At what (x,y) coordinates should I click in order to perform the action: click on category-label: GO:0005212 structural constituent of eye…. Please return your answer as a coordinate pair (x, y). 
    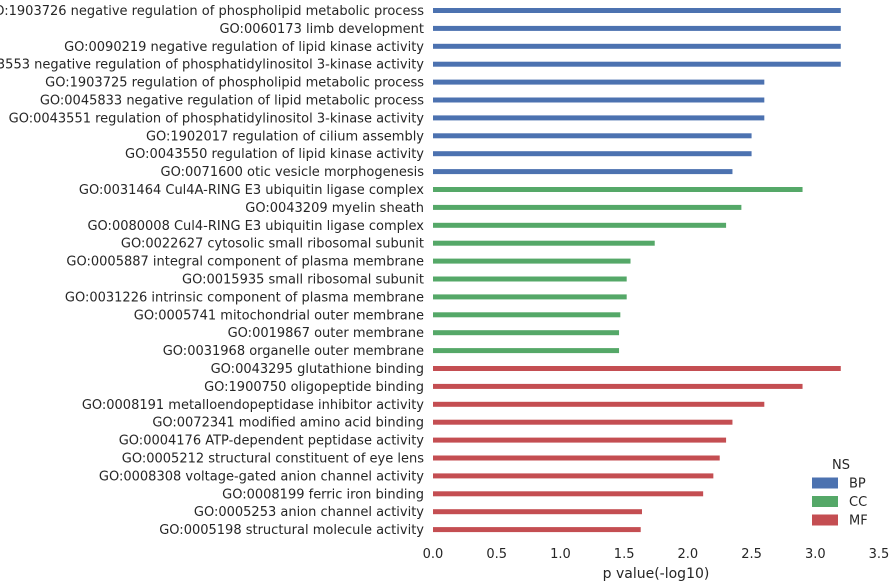
    Looking at the image, I should click on (273, 459).